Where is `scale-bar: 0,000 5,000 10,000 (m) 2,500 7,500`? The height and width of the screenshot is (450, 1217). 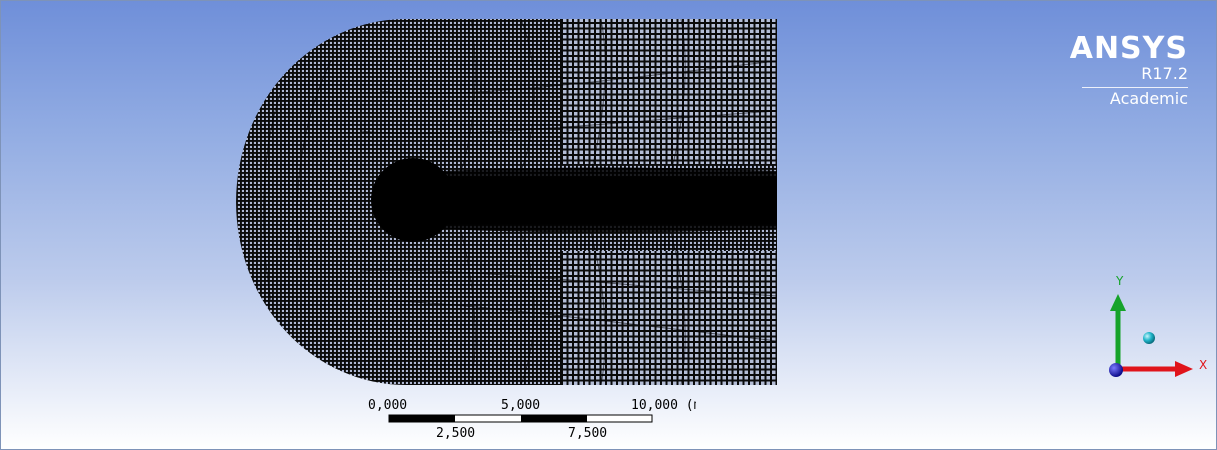 scale-bar: 0,000 5,000 10,000 (m) 2,500 7,500 is located at coordinates (532, 419).